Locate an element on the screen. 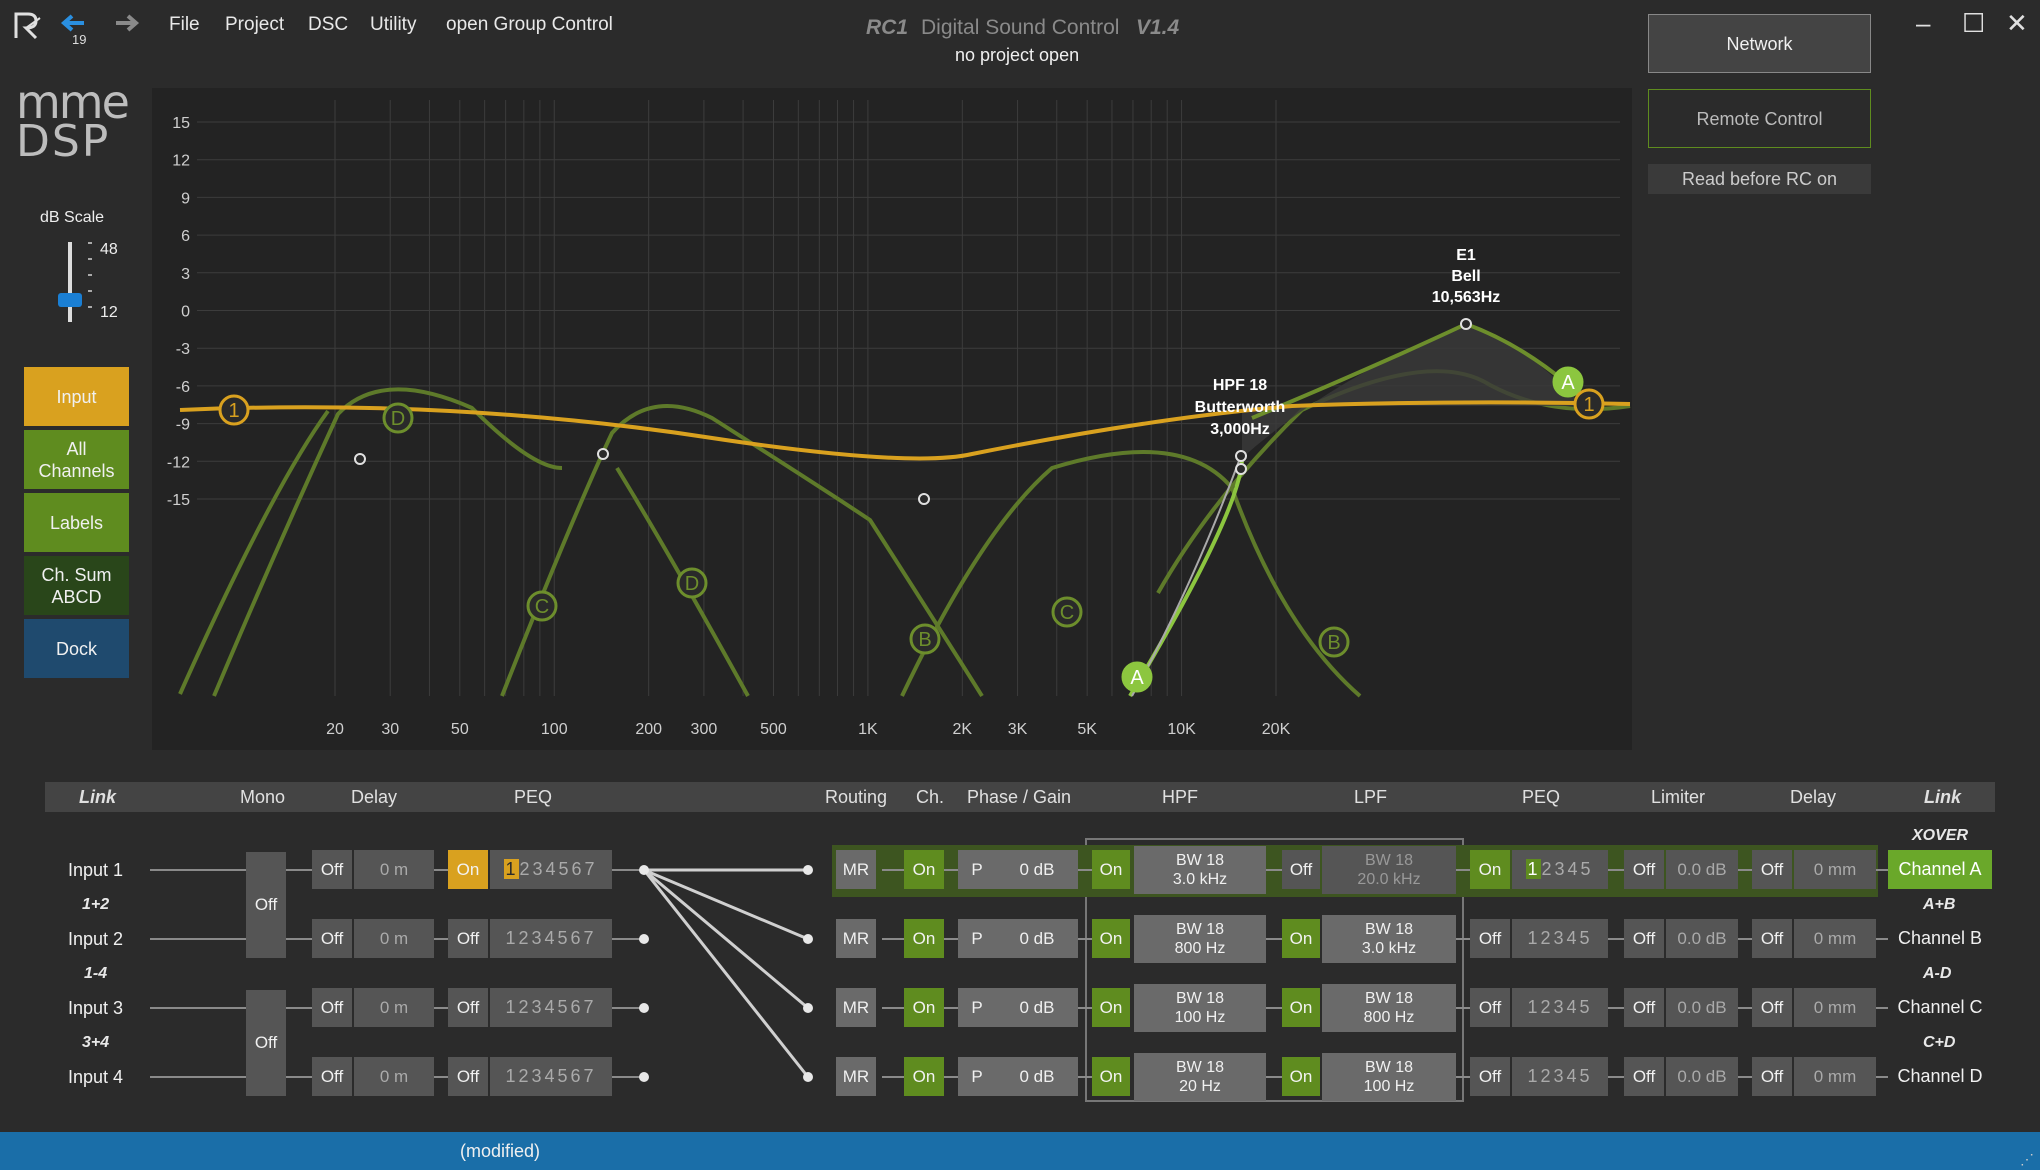 The width and height of the screenshot is (2040, 1170). output-peq-toggle: On is located at coordinates (1490, 869).